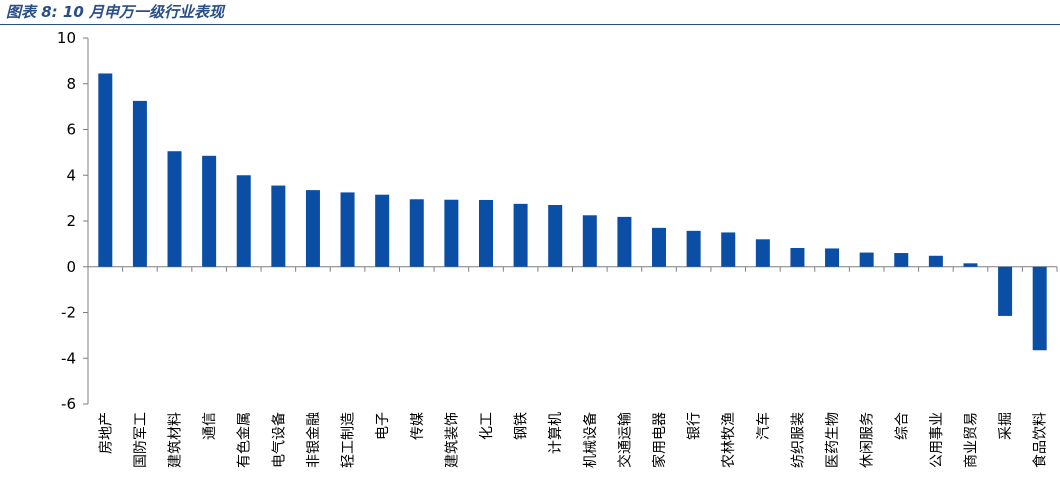 The image size is (1060, 485). What do you see at coordinates (244, 440) in the screenshot?
I see `category-label: 有色金属` at bounding box center [244, 440].